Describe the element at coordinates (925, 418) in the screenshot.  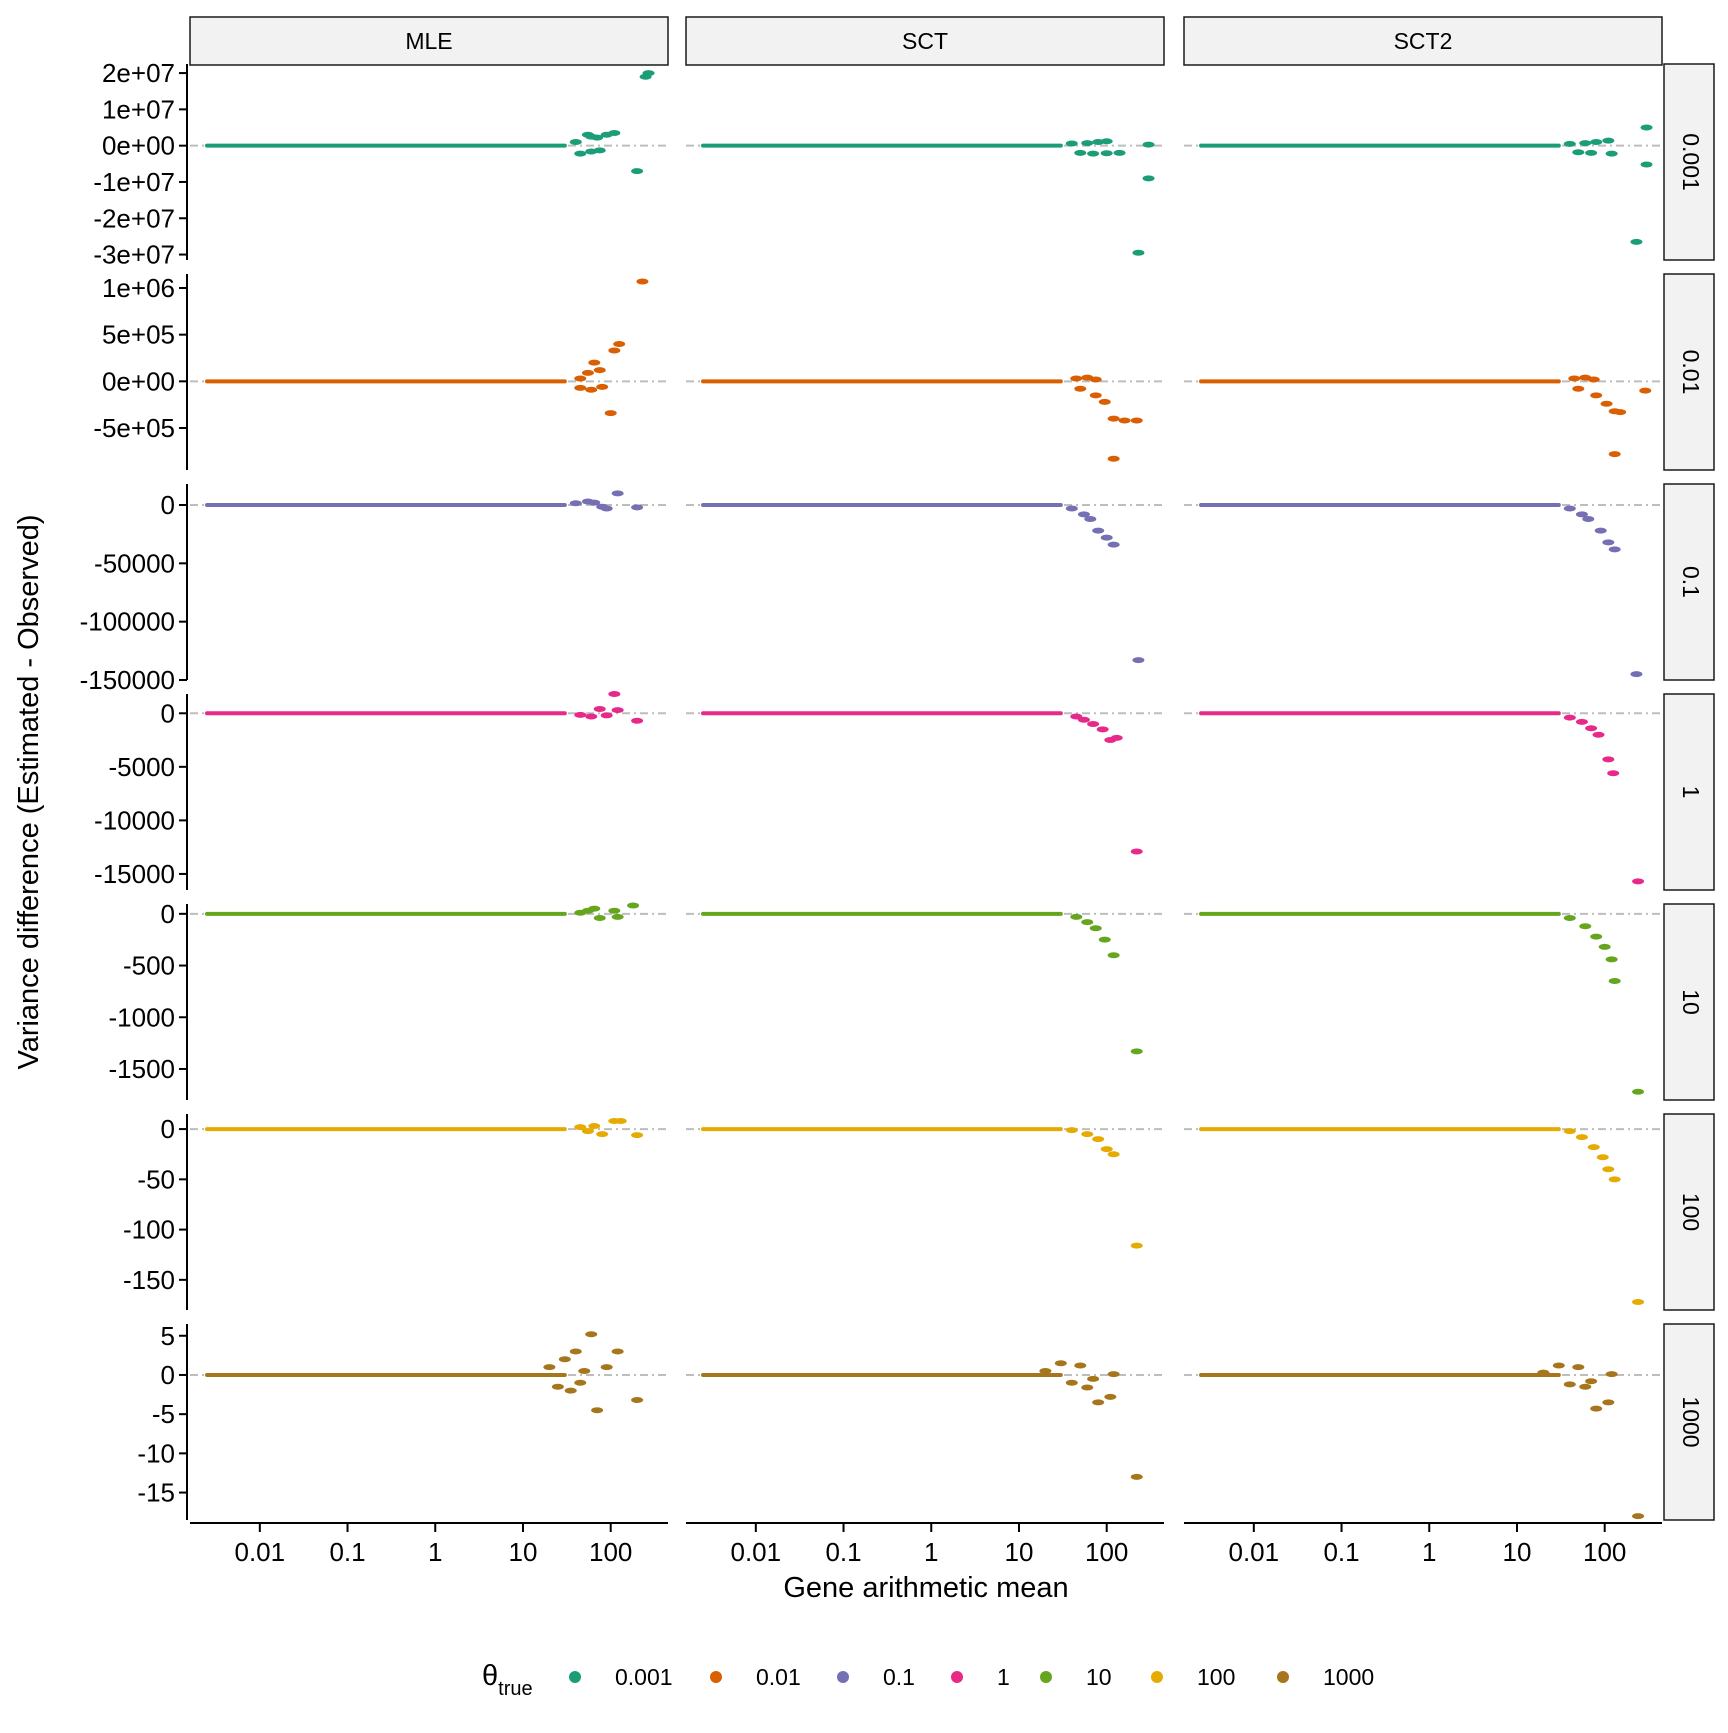
I see `panel-sct-0.01` at that location.